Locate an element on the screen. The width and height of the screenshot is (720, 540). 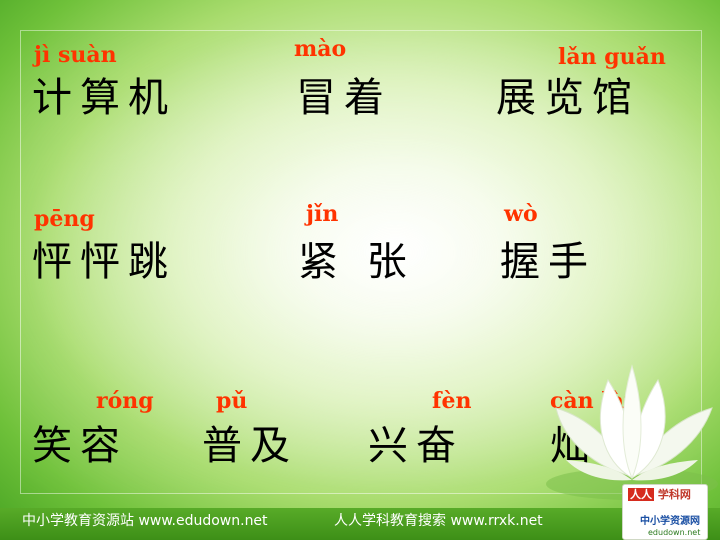
pinyin-wo: wò is located at coordinates (521, 214).